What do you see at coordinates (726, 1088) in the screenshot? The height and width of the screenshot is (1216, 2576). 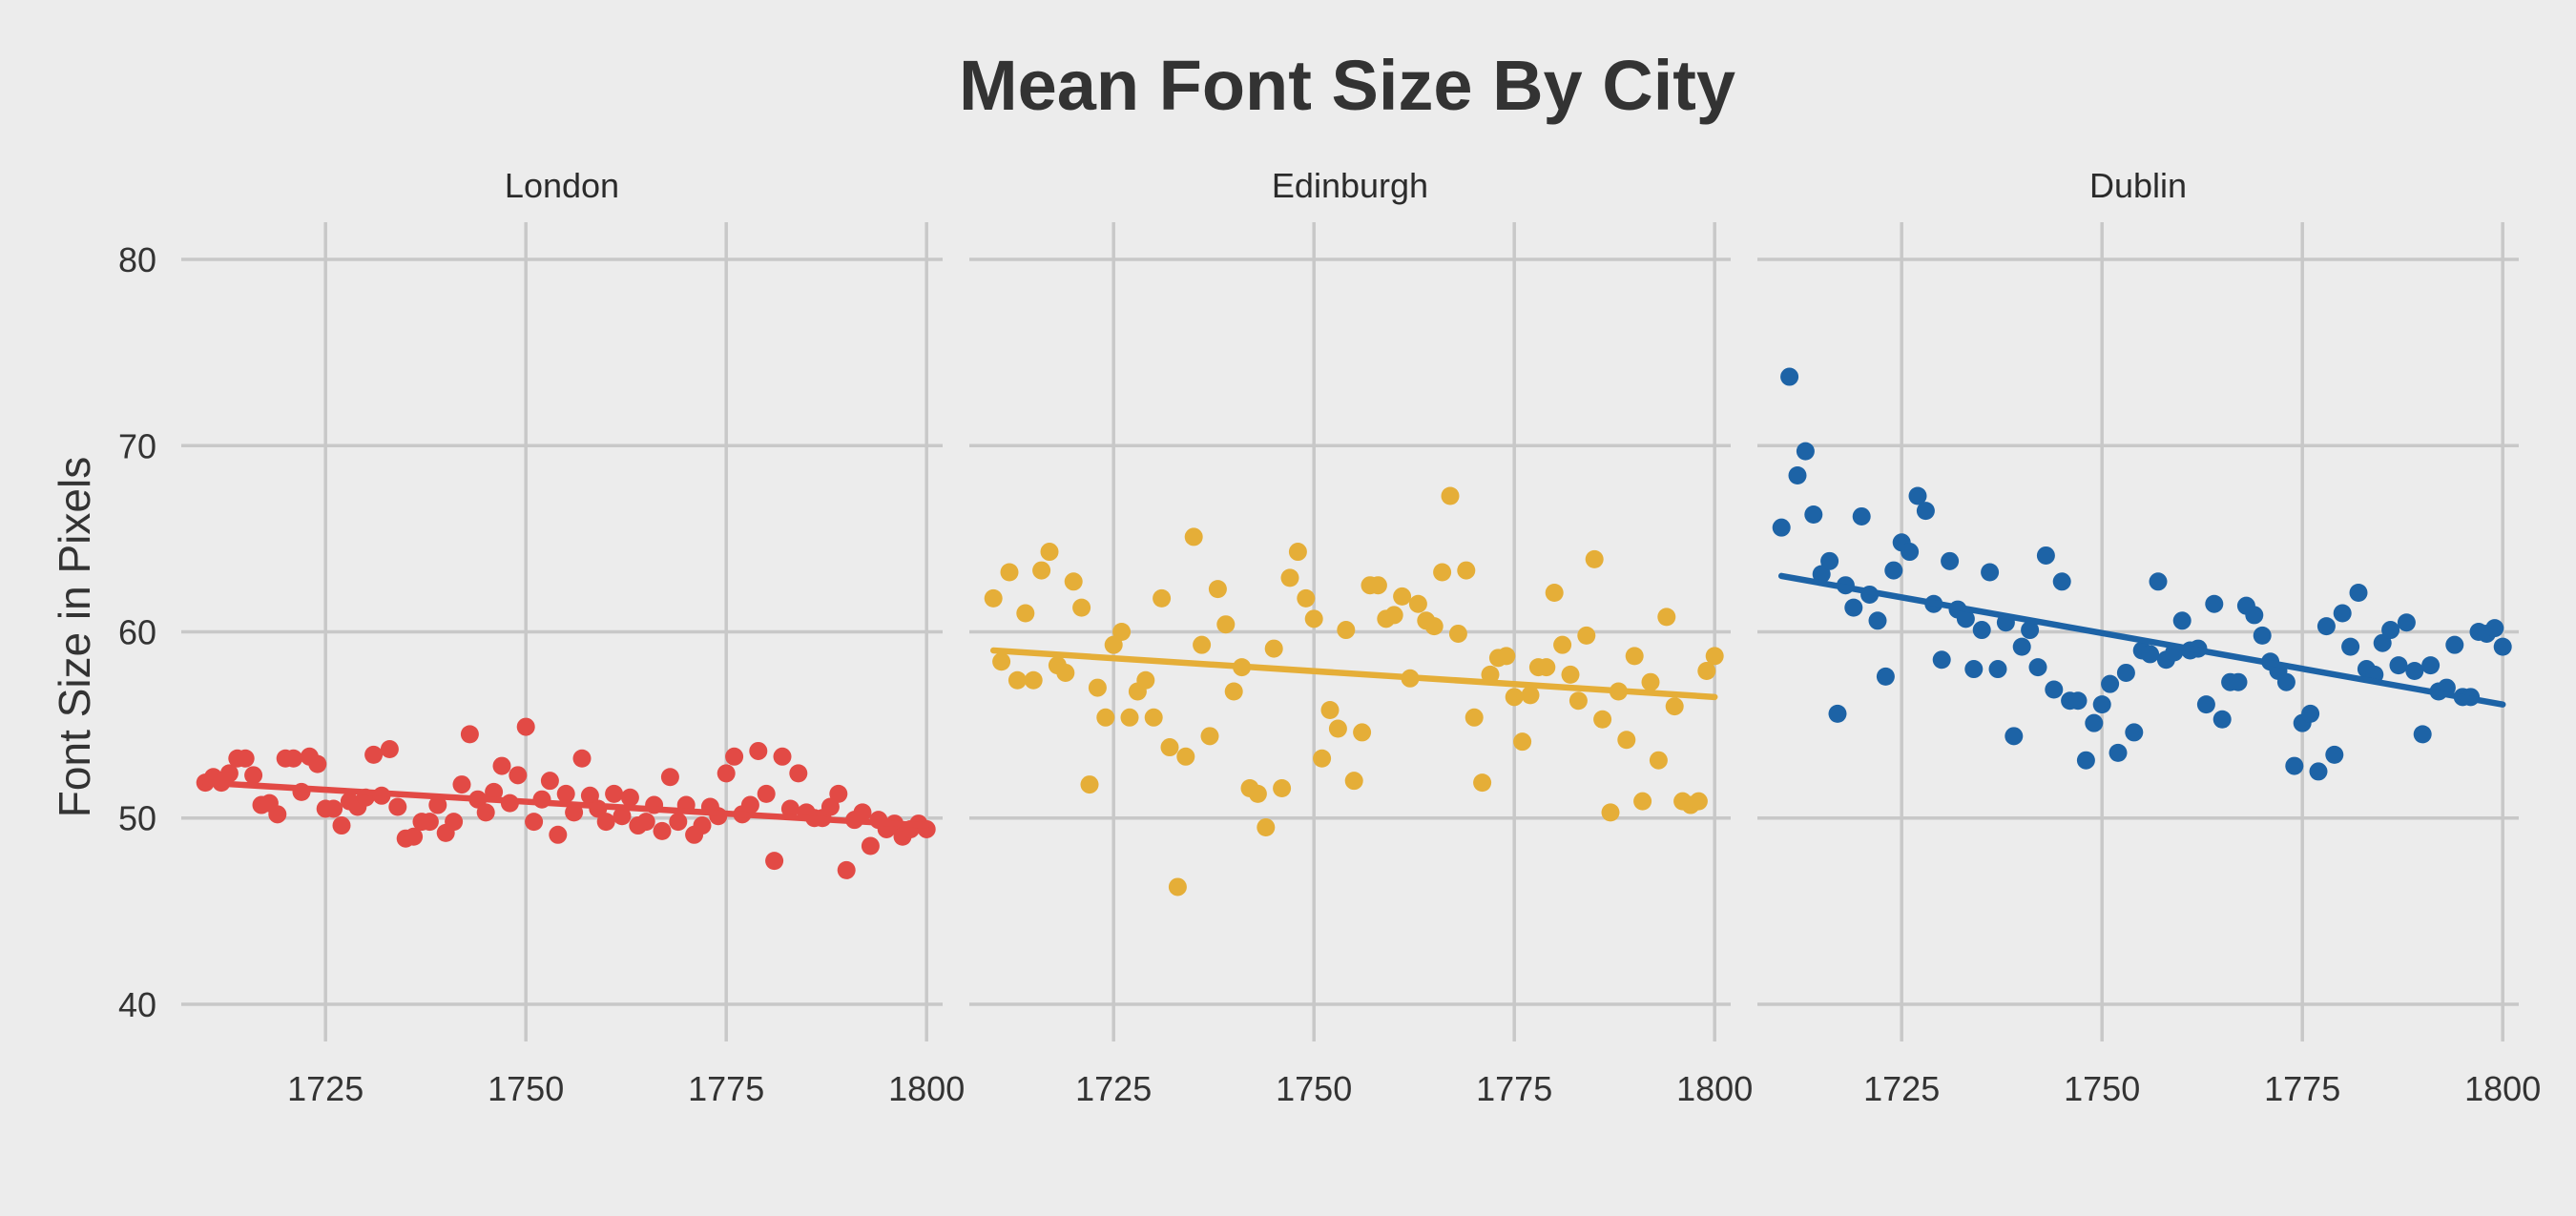 I see `x-tick-label: 1775` at bounding box center [726, 1088].